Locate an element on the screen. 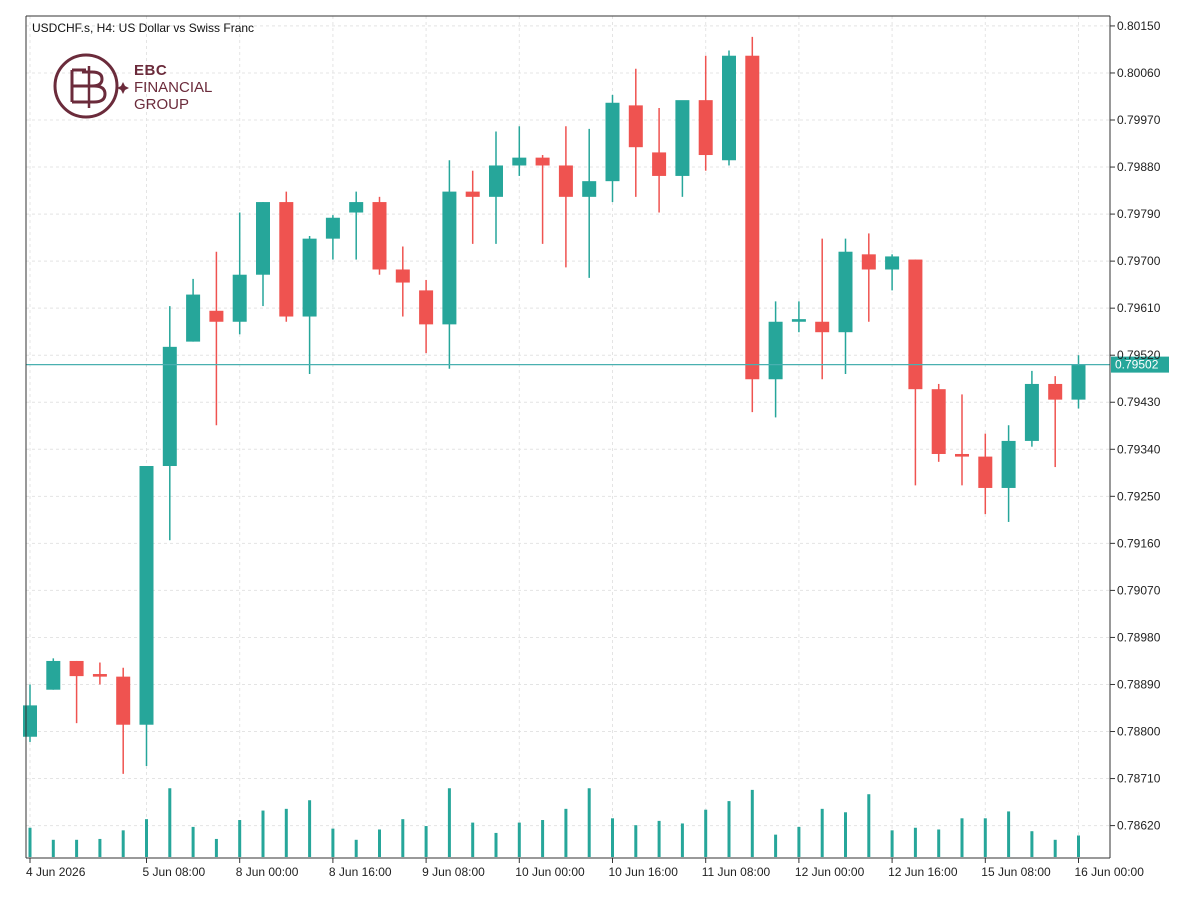  y-tick-label: 0.79970 is located at coordinates (1139, 120).